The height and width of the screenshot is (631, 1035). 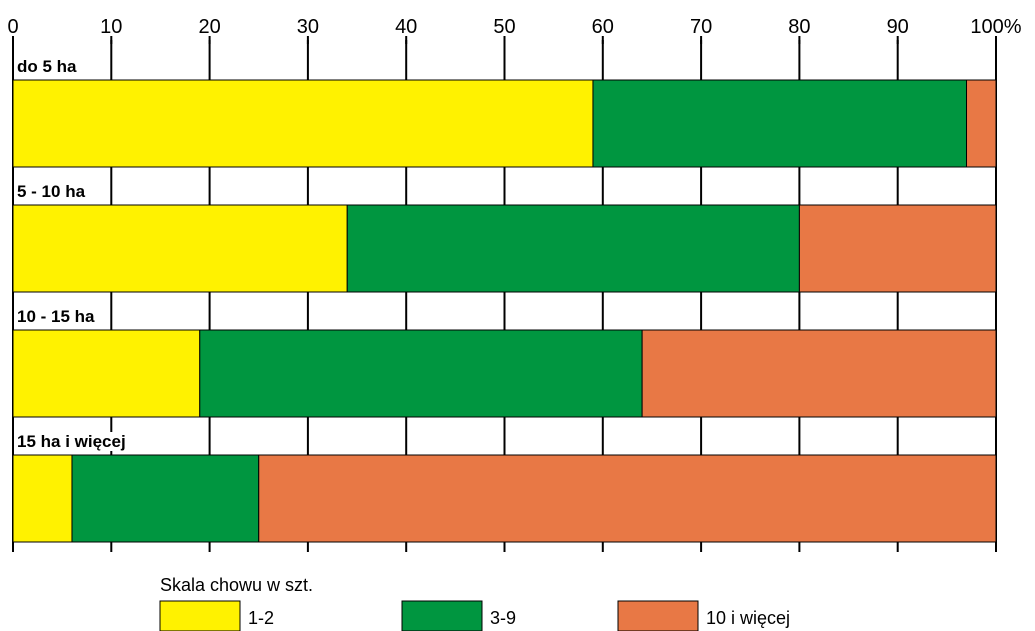 What do you see at coordinates (209, 27) in the screenshot?
I see `tick-label-2: 20` at bounding box center [209, 27].